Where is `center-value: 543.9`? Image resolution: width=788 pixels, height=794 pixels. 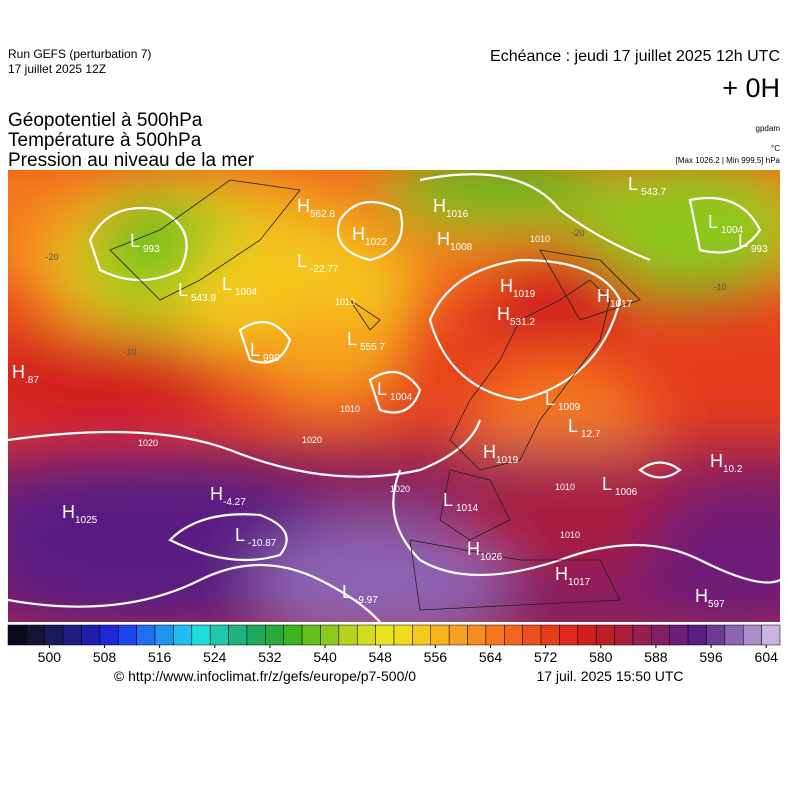 center-value: 543.9 is located at coordinates (203, 298).